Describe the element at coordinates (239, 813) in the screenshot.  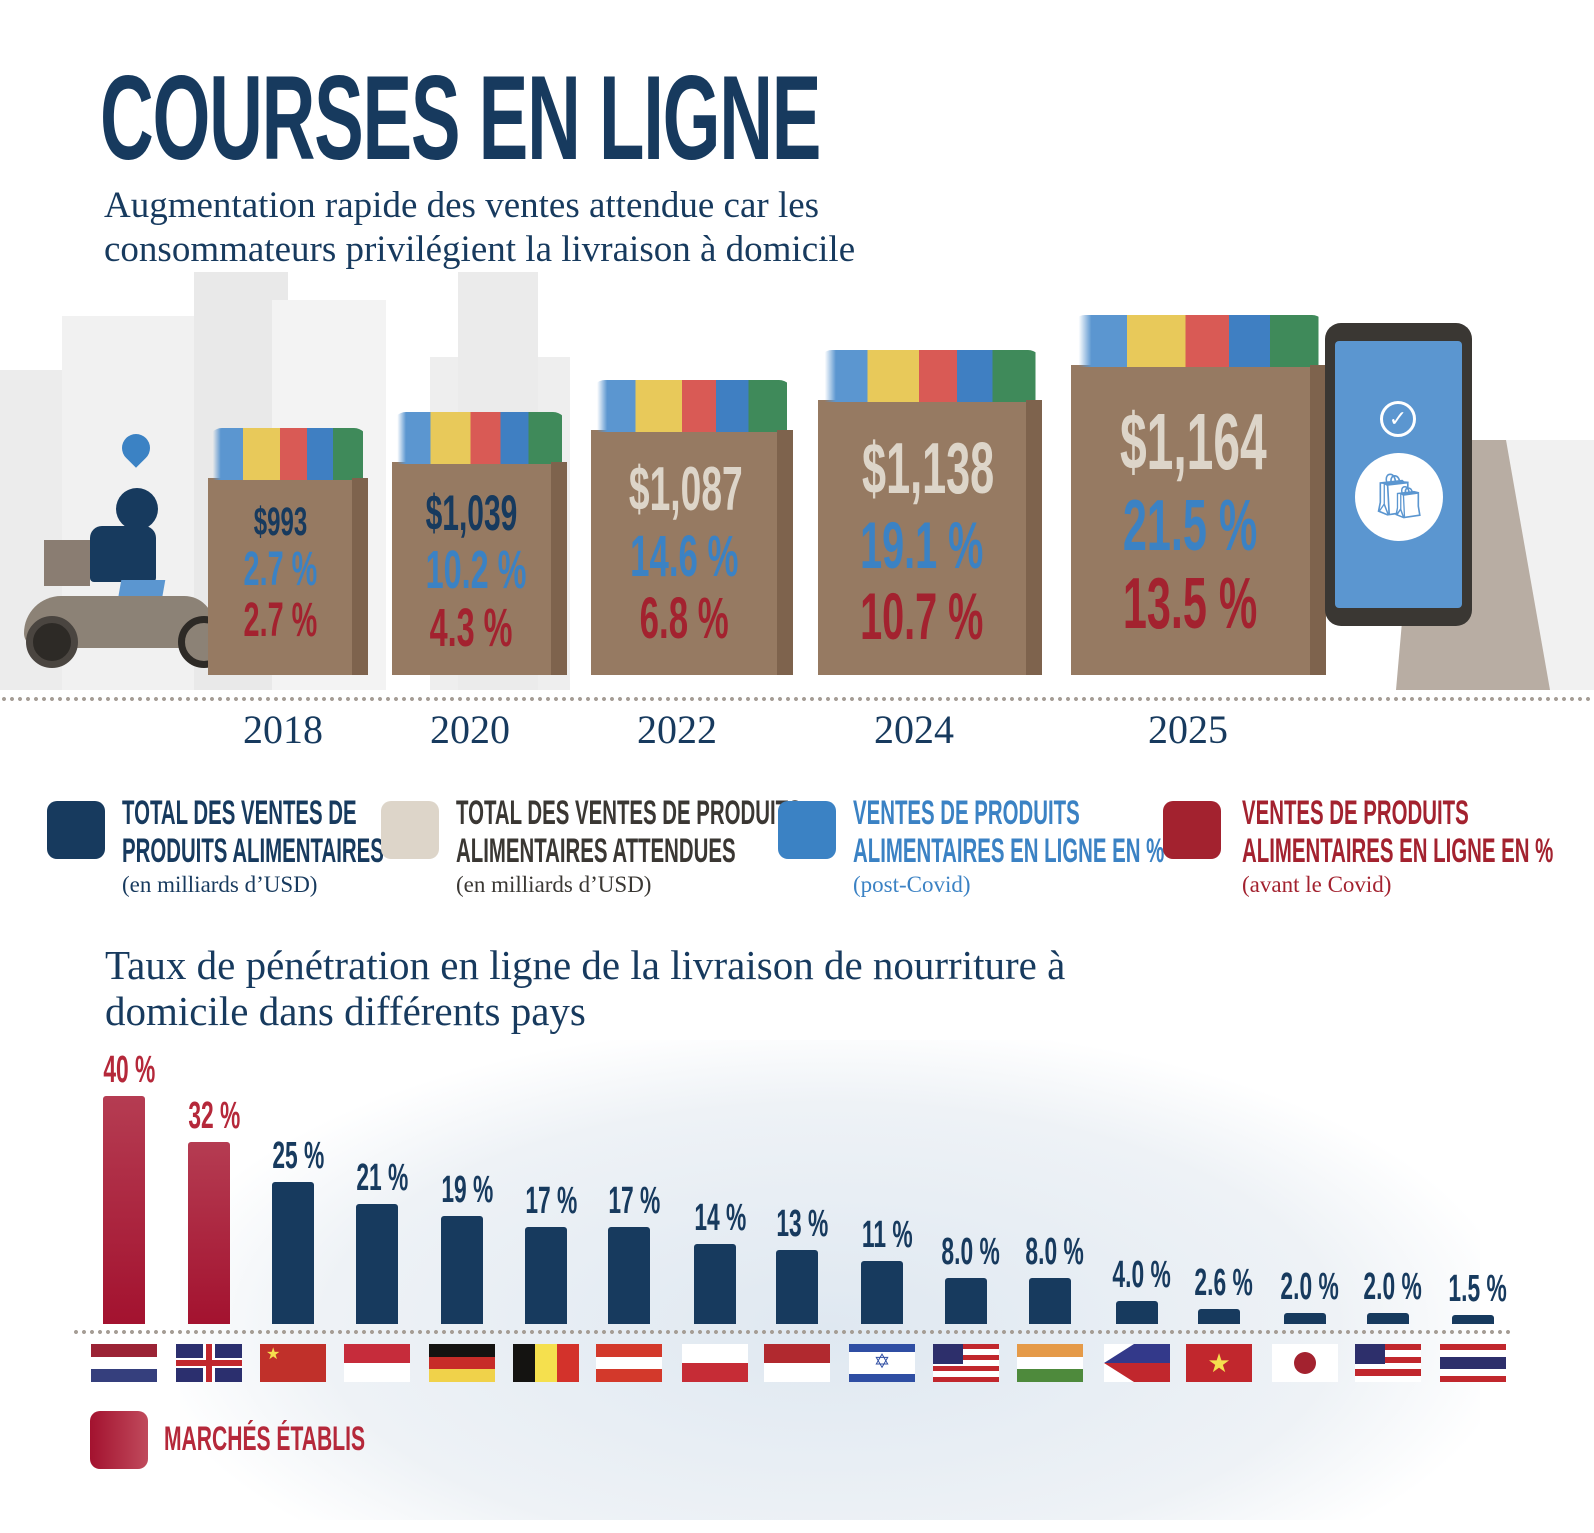
I see `legend-line: TOTAL DES VENTES DE` at that location.